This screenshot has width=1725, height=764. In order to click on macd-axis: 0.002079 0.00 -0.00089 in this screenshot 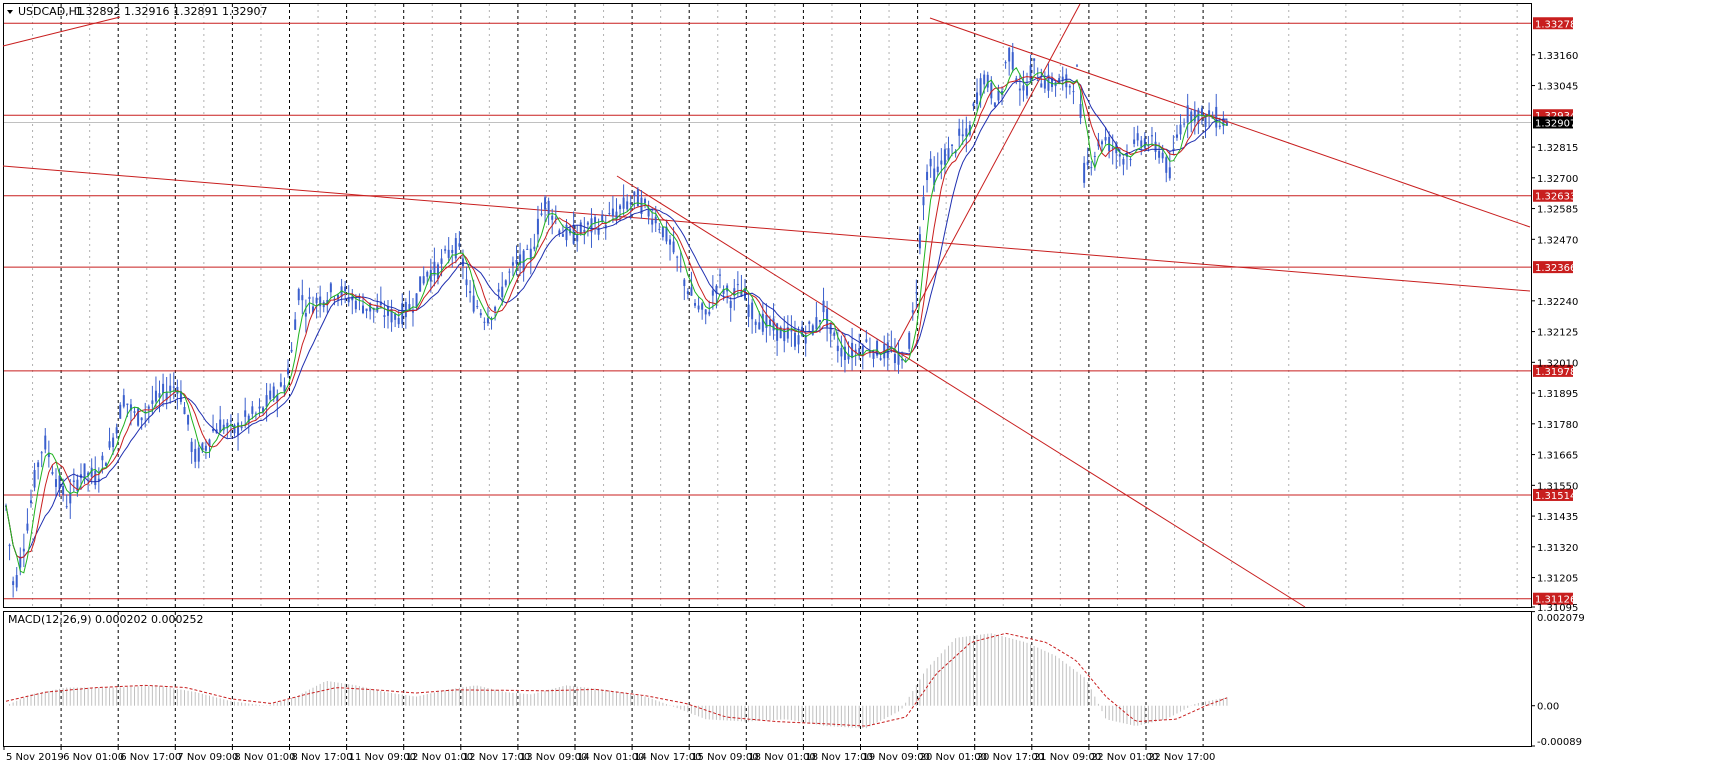, I will do `click(1558, 679)`.